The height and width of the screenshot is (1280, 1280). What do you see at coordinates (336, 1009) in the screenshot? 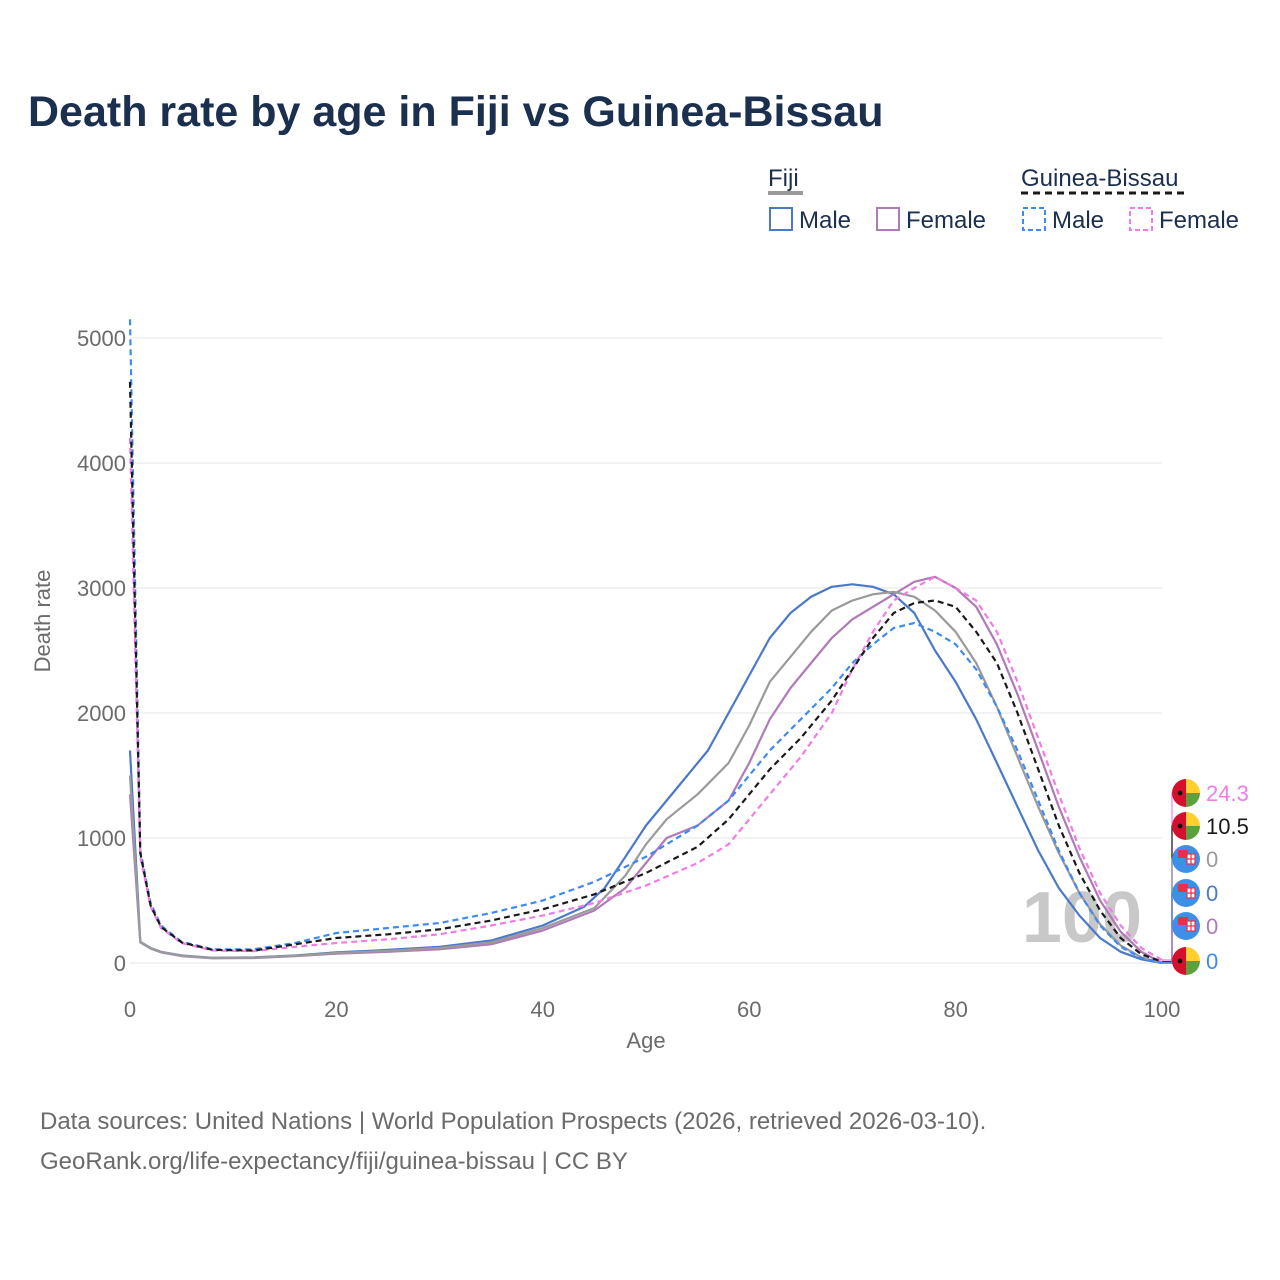
I see `x-tick-label: 20` at bounding box center [336, 1009].